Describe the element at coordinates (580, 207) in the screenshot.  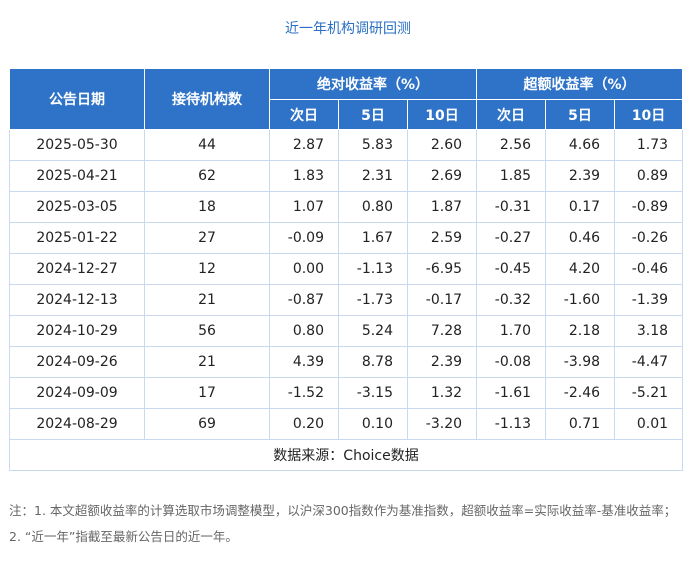
I see `cell-value: 0.17` at that location.